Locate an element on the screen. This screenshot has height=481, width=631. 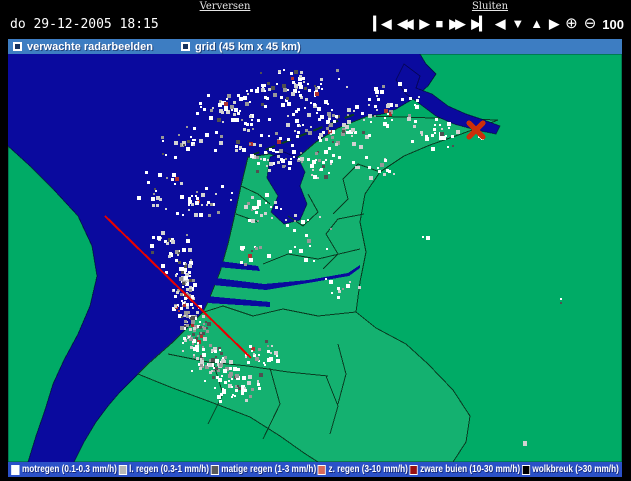
legend-item: l. regen (0.3-1 mm/h) is located at coordinates (163, 469).